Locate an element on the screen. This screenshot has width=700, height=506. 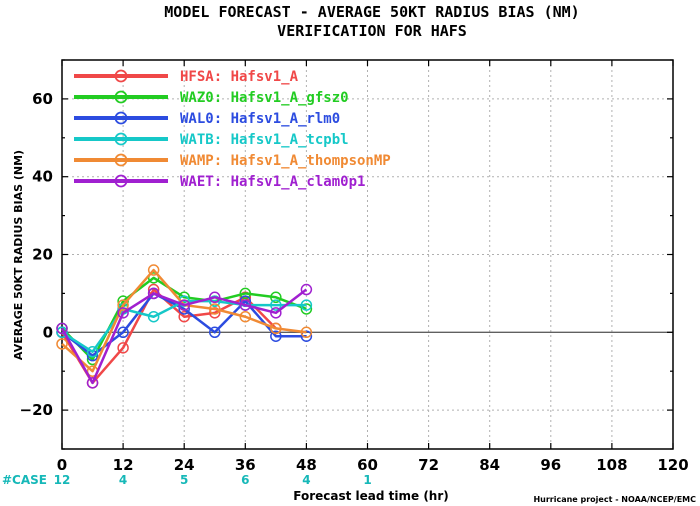
x-tick-label: 48 is located at coordinates (306, 465).